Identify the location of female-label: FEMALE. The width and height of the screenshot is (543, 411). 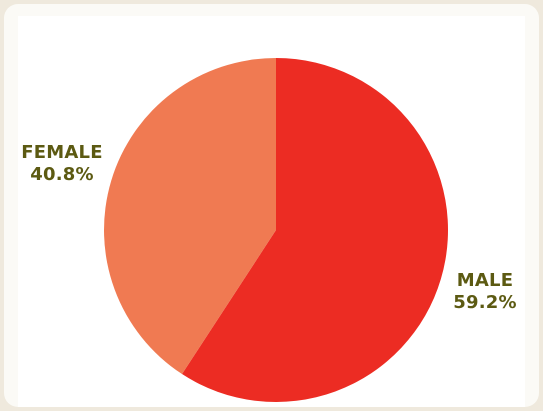
(62, 152).